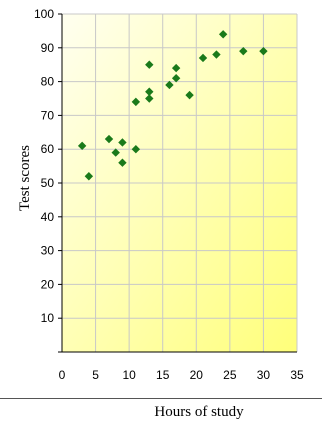 Image resolution: width=322 pixels, height=428 pixels. What do you see at coordinates (163, 375) in the screenshot?
I see `x-tick-label: 15` at bounding box center [163, 375].